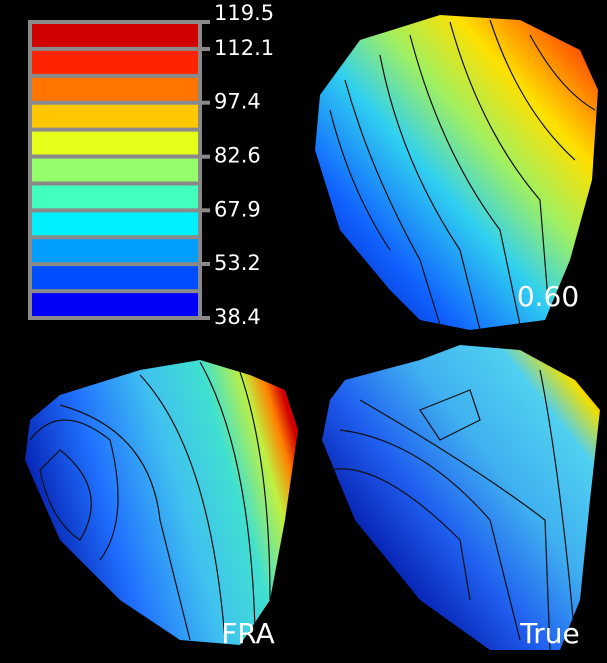 Image resolution: width=607 pixels, height=663 pixels. I want to click on tick-label: 53.2, so click(237, 263).